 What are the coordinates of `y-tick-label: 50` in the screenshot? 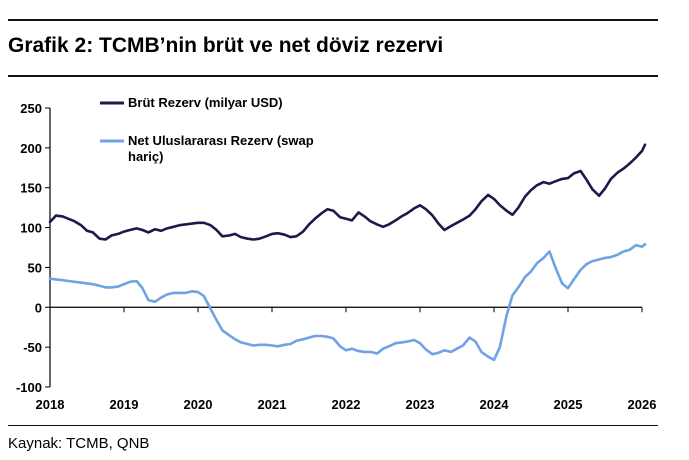 It's located at (35, 267).